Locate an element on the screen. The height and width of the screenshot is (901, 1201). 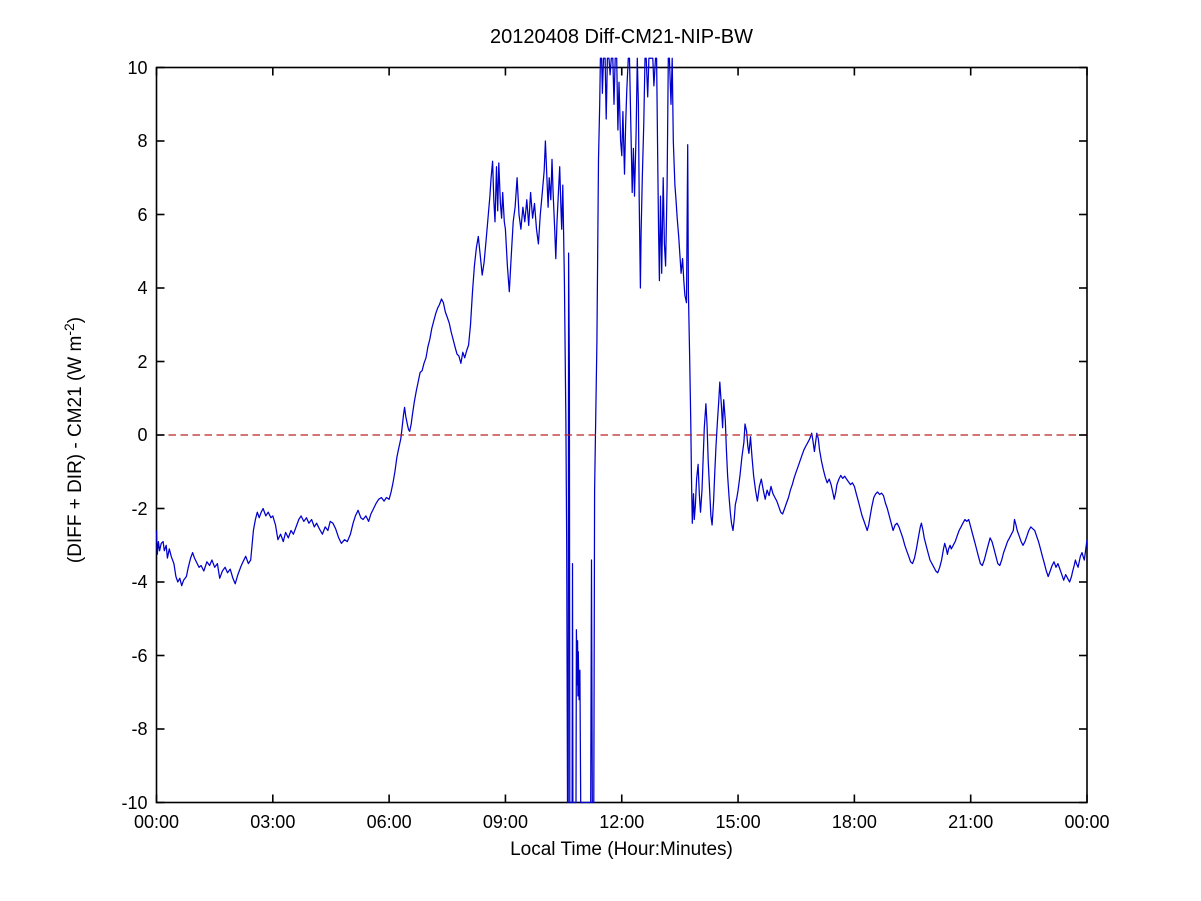
y-tick-label: 10 is located at coordinates (137, 67).